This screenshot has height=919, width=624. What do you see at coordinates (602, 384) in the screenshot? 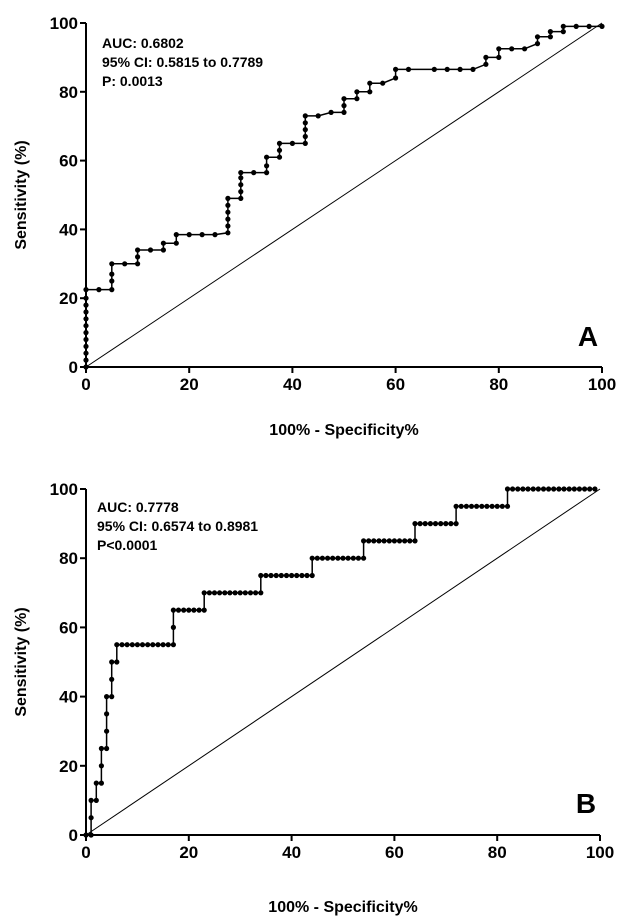
I see `x-tick-label: 100` at bounding box center [602, 384].